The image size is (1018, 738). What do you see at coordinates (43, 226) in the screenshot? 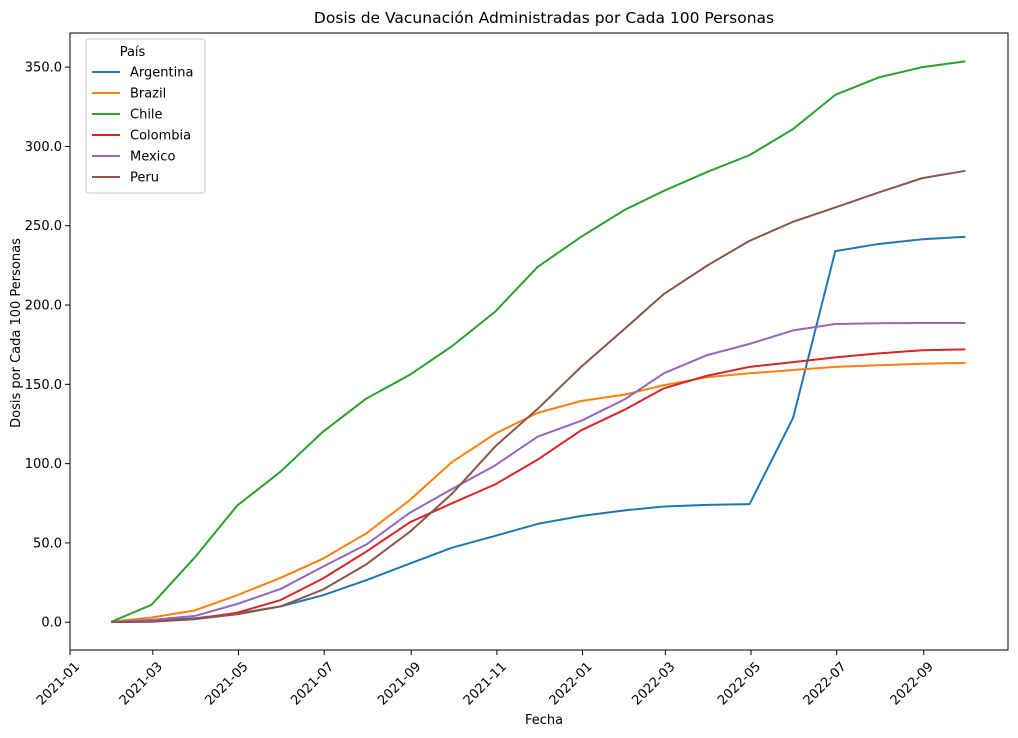
I see `y-tick-label: 250.0` at bounding box center [43, 226].